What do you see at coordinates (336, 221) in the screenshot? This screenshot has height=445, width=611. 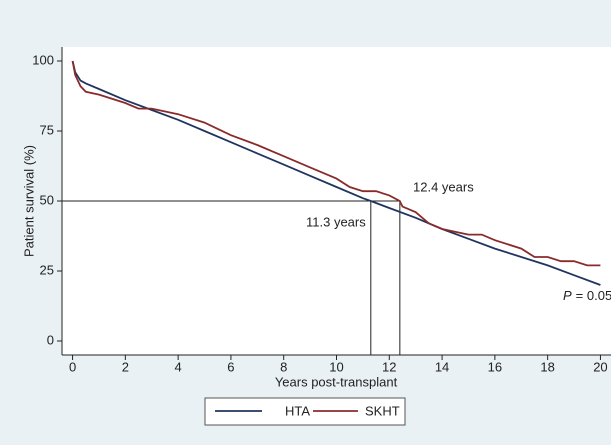 I see `annotation: 11.3 years` at bounding box center [336, 221].